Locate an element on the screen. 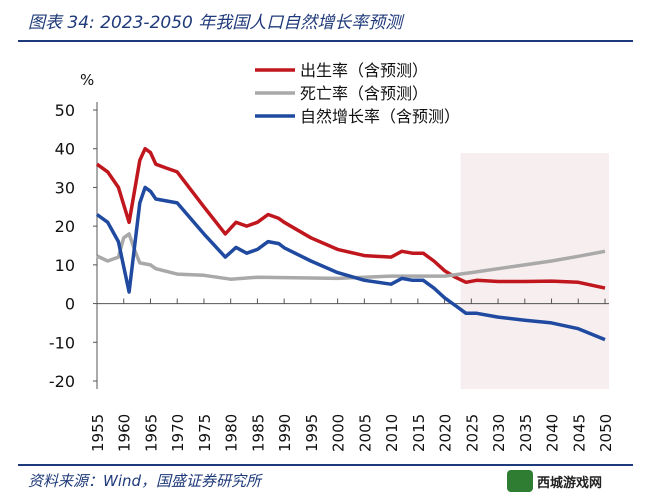 Image resolution: width=651 pixels, height=500 pixels. x-tick-label: 2045 is located at coordinates (579, 433).